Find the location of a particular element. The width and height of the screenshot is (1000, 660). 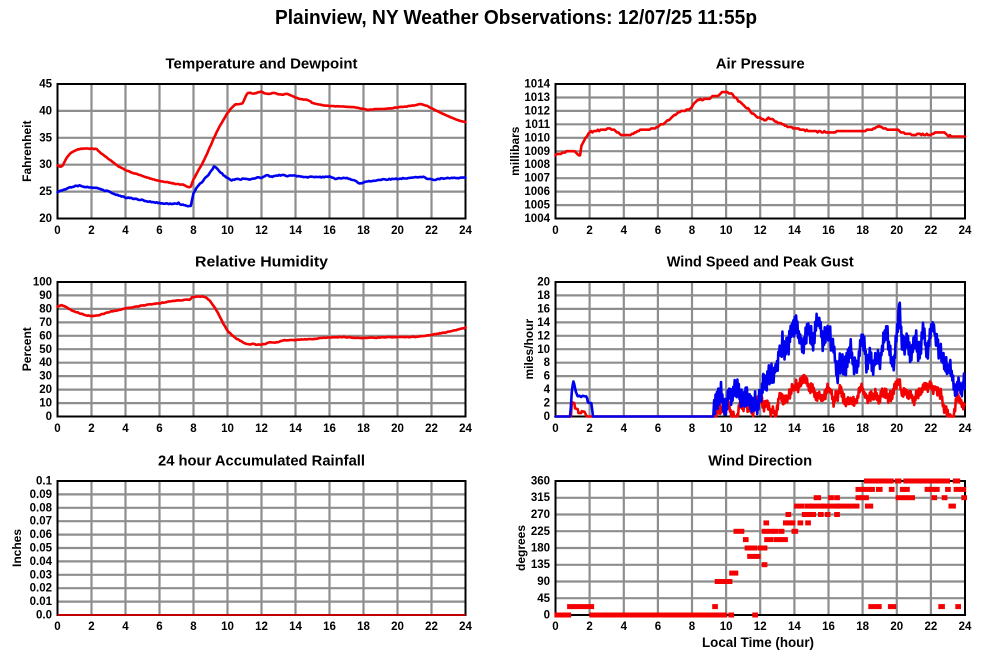

svg-text: Local Time (hour) is located at coordinates (758, 642).